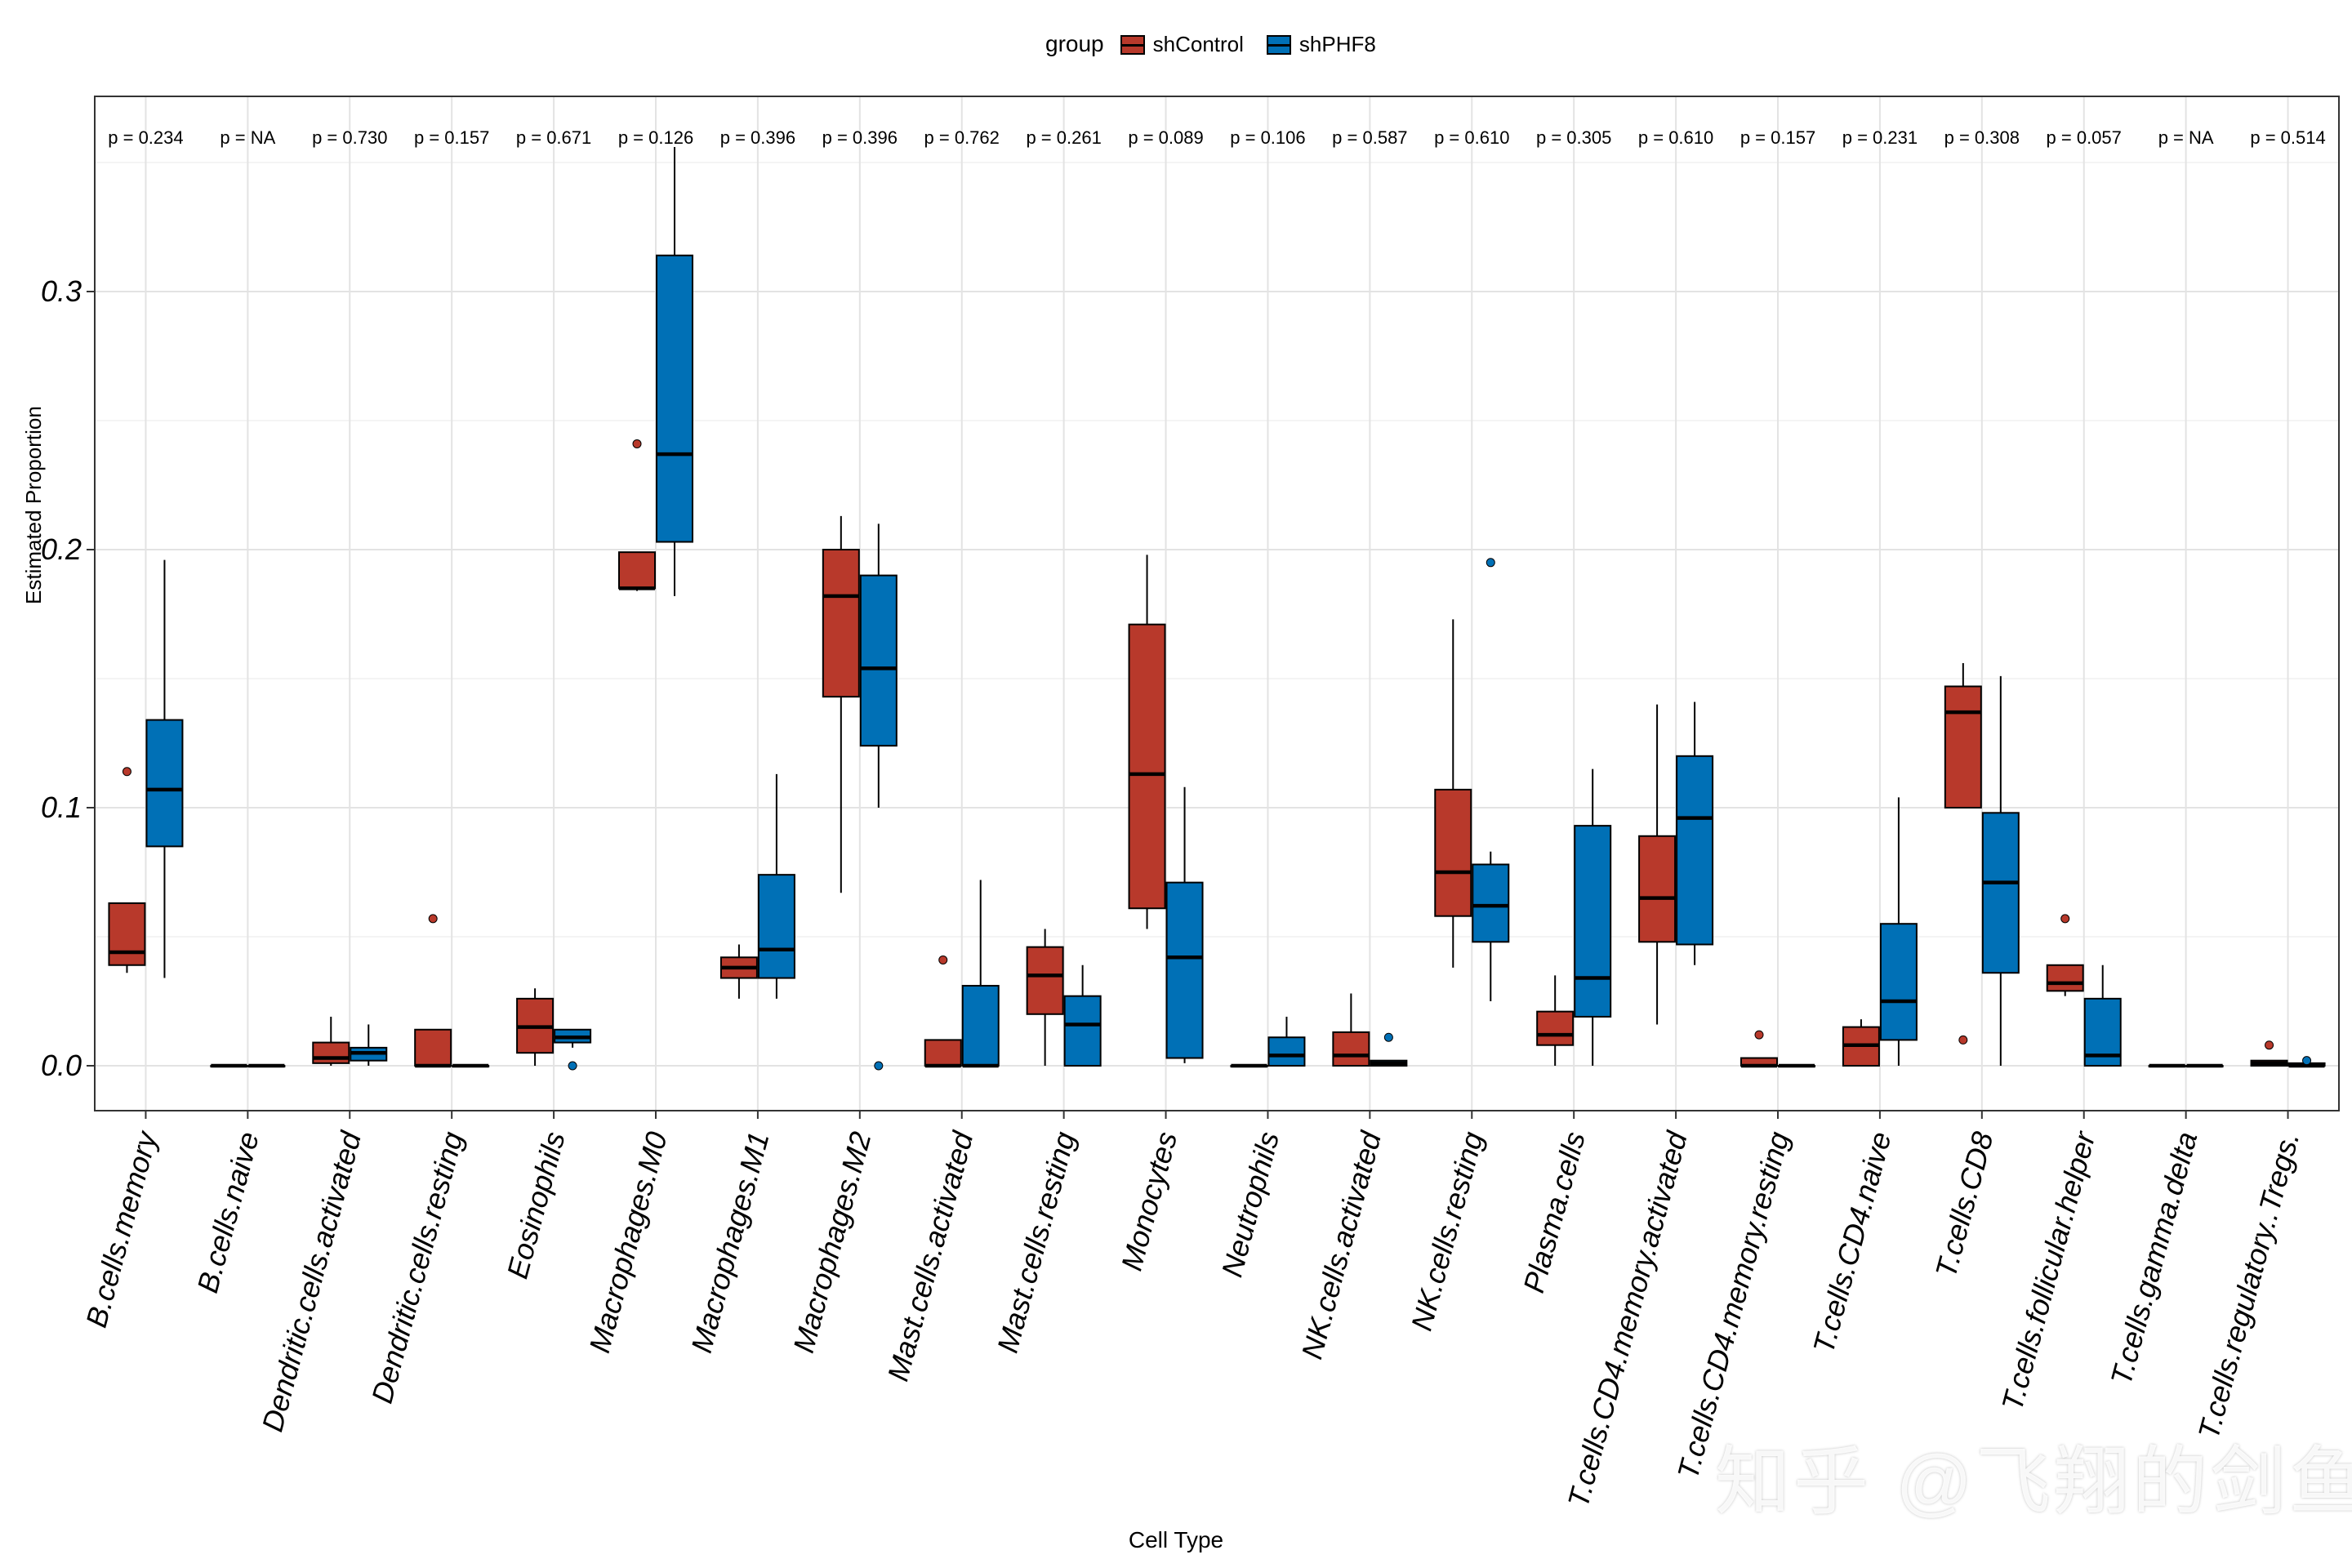 The image size is (2352, 1568). What do you see at coordinates (655, 137) in the screenshot?
I see `p-value-label: p = 0.126` at bounding box center [655, 137].